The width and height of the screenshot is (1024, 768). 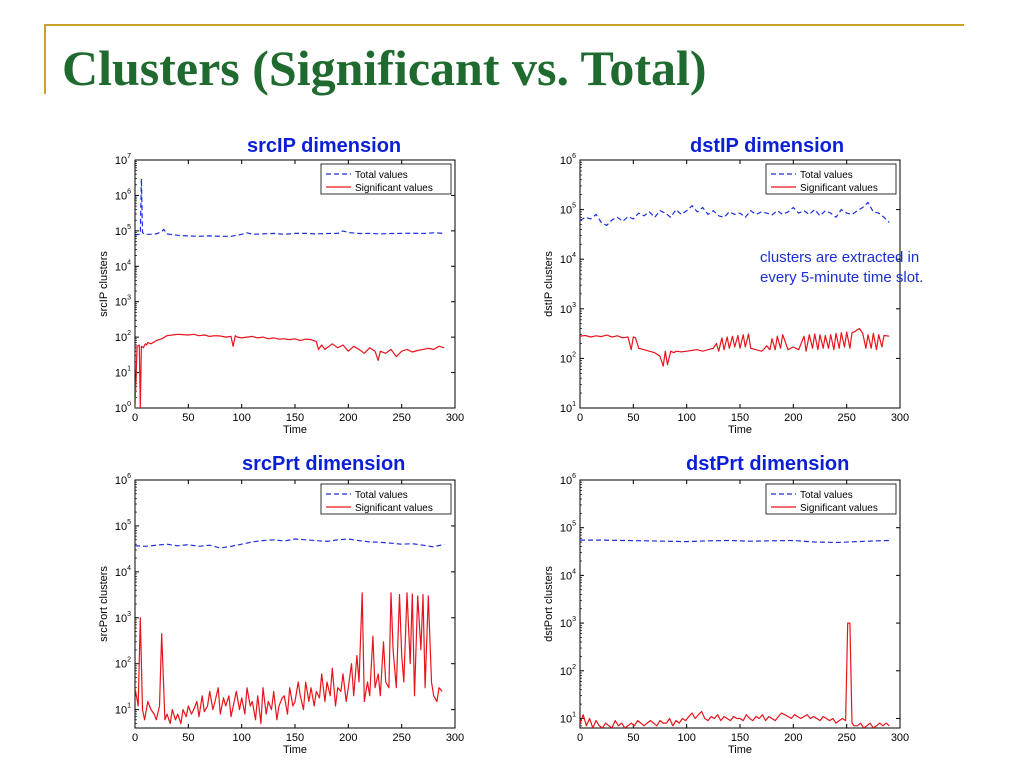 I want to click on slide-title: Clusters (Significant vs. Total), so click(x=384, y=68).